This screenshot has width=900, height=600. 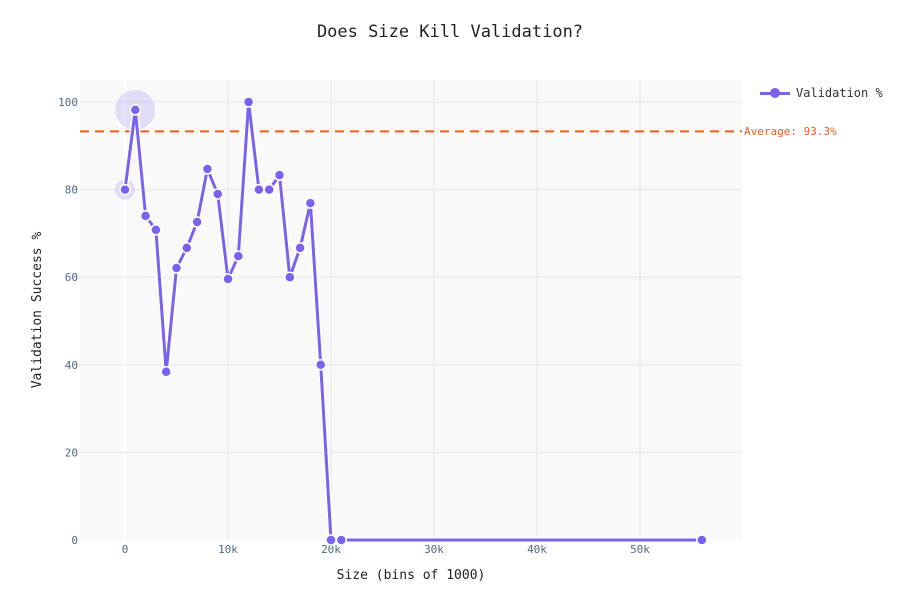 What do you see at coordinates (71, 277) in the screenshot?
I see `y-tick-label: 60` at bounding box center [71, 277].